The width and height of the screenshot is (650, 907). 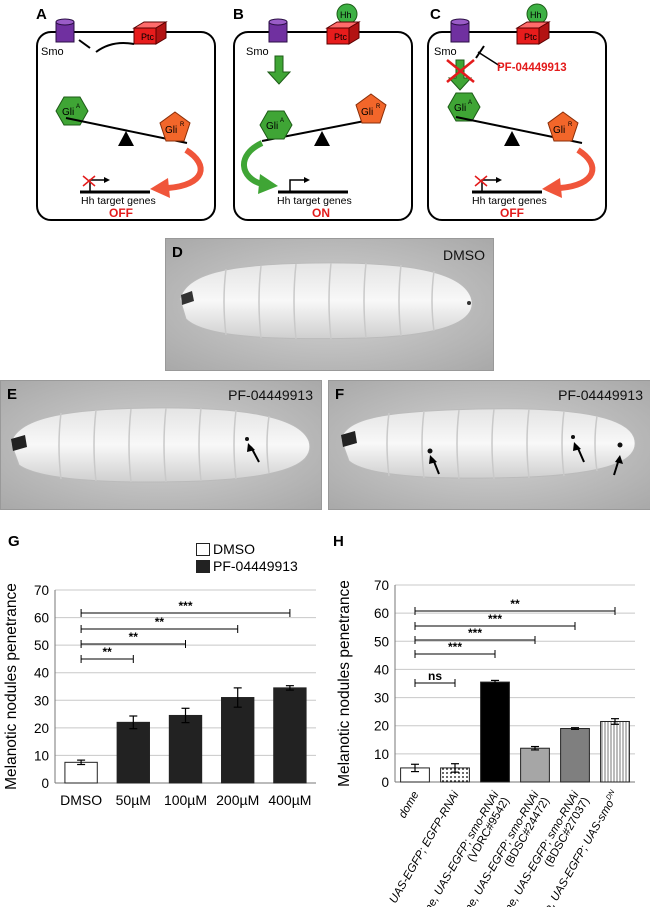 I want to click on y-tick-label: 10, so click(x=381, y=754).